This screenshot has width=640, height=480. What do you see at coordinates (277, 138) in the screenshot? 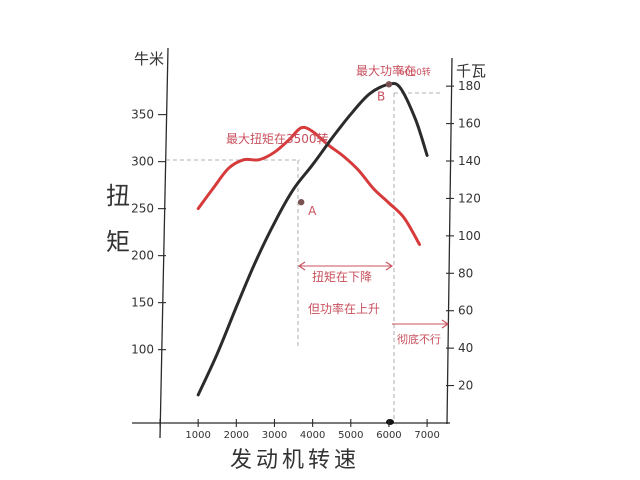
I see `max-torque-note: 最大扭矩在3500转` at bounding box center [277, 138].